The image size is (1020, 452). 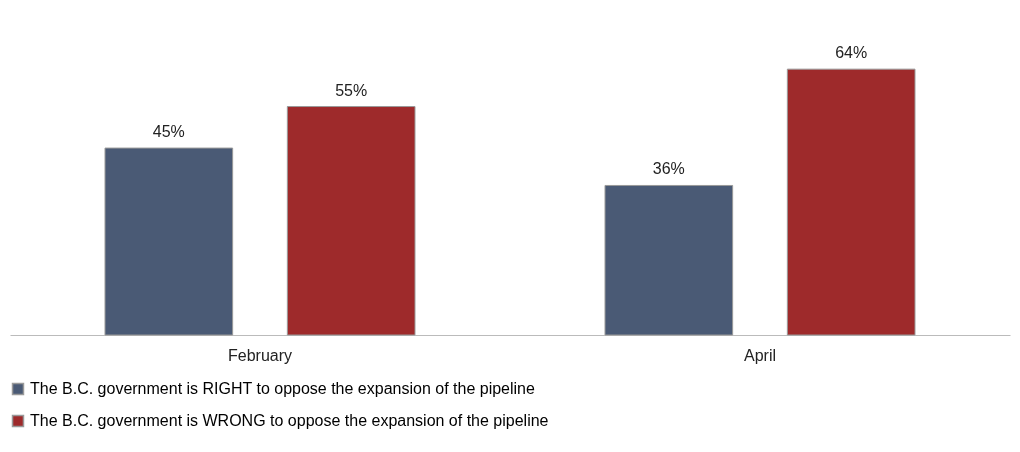 What do you see at coordinates (289, 420) in the screenshot?
I see `legend-label: The B.C. government is WRONG to oppose the expansion of the pipeline` at bounding box center [289, 420].